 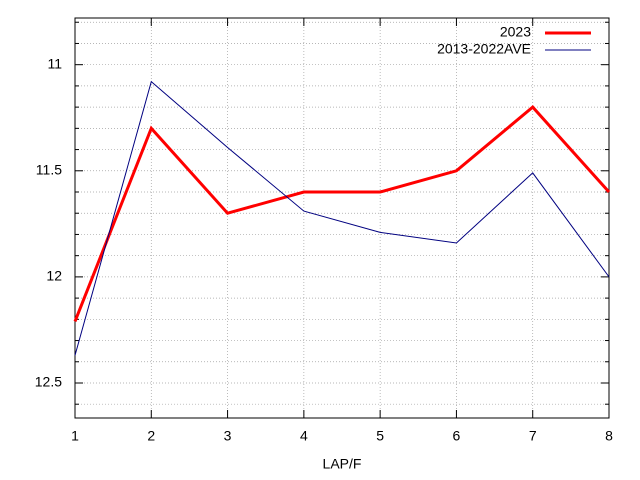 What do you see at coordinates (48, 382) in the screenshot?
I see `y-tick-label: 12.5` at bounding box center [48, 382].